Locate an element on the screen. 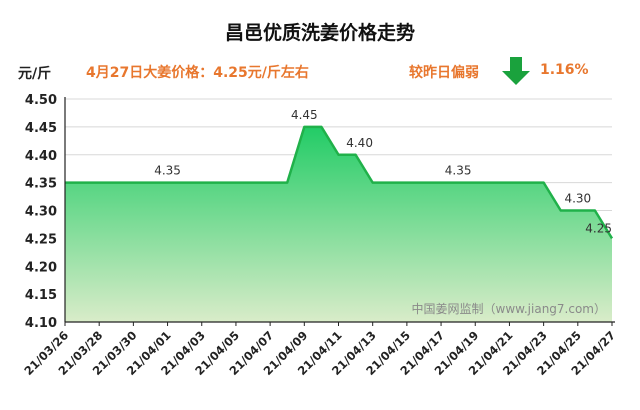 This screenshot has height=410, width=640. y-tick-label: 4.20 is located at coordinates (41, 267).